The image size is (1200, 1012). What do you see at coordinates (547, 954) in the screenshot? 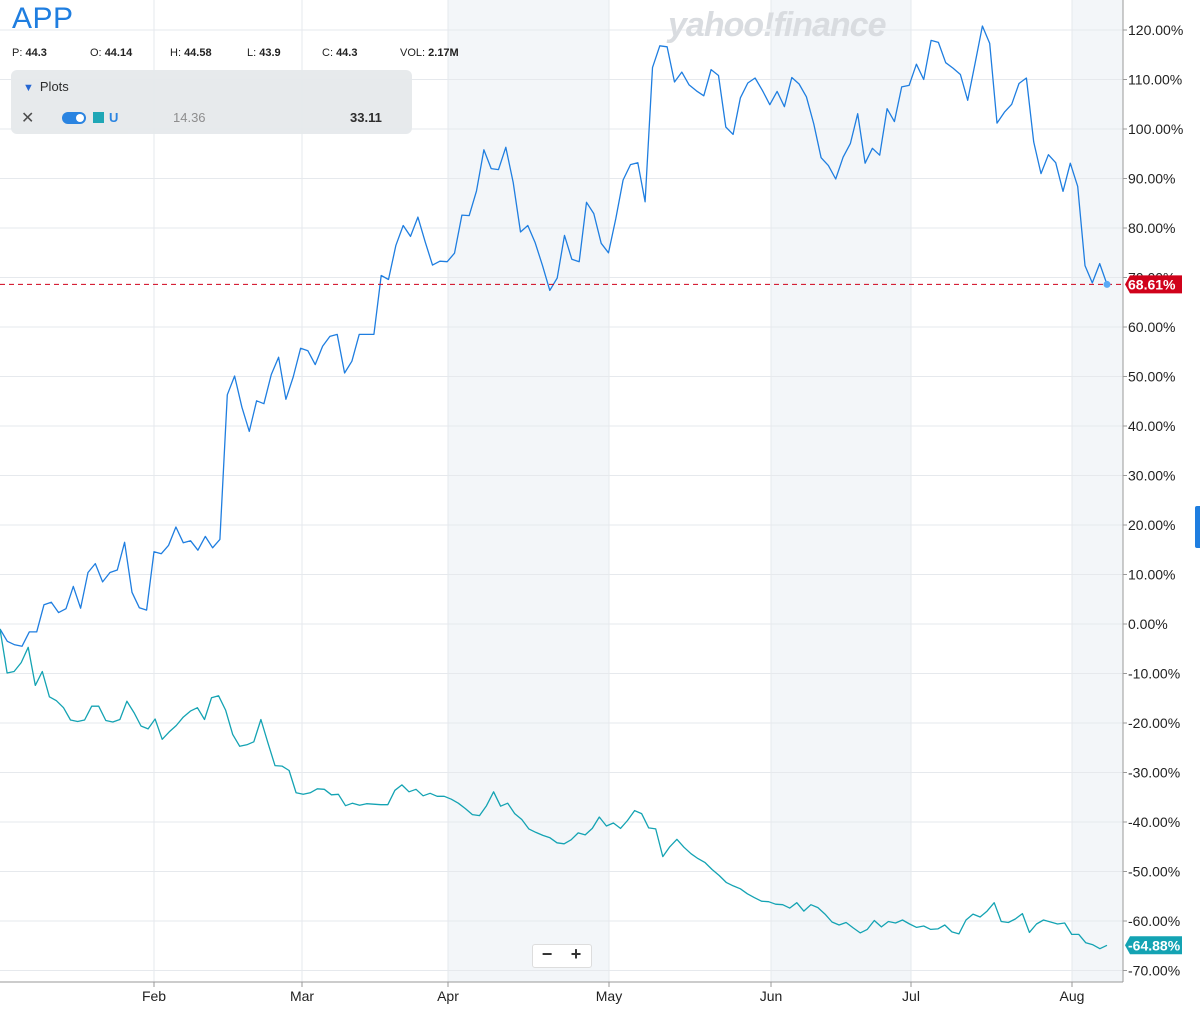
I see `zoom-out-button: −` at bounding box center [547, 954].